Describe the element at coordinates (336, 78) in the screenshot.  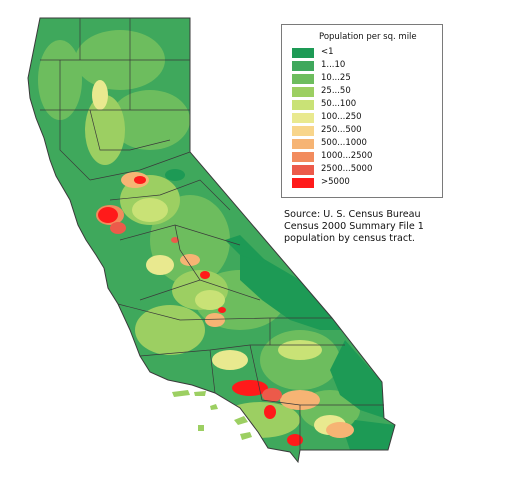
I see `legend-label: 10...25` at that location.